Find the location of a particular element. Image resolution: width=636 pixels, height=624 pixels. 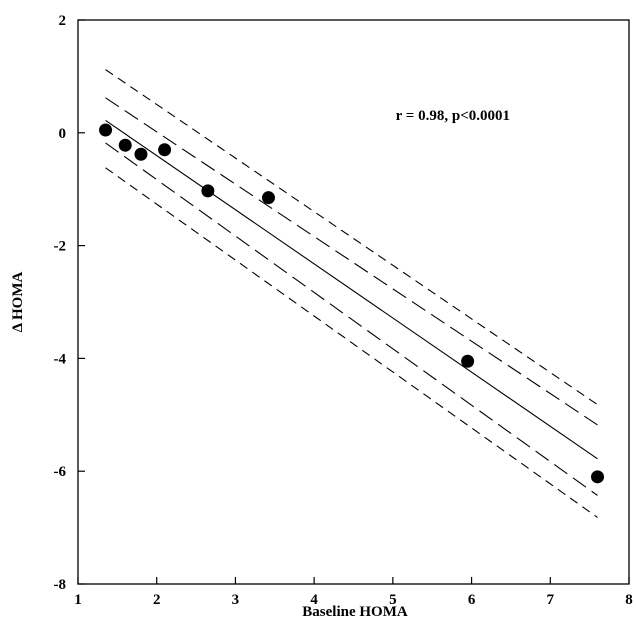

x-tick-label: 6 is located at coordinates (472, 600).